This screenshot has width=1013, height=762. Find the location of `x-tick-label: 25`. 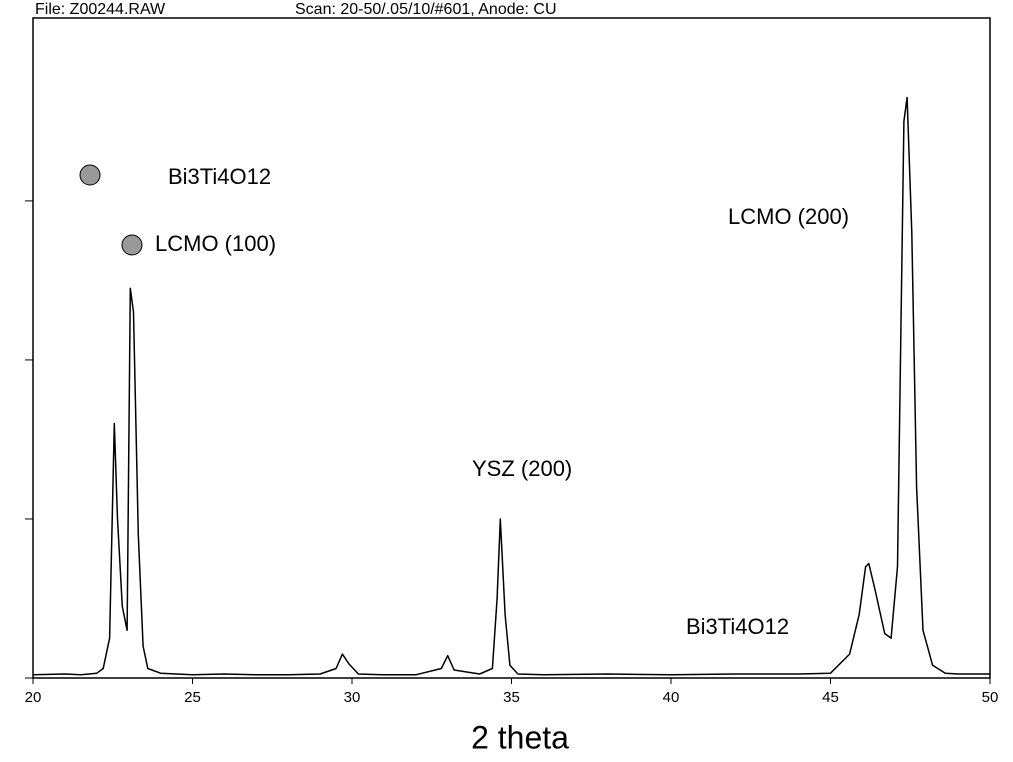

x-tick-label: 25 is located at coordinates (192, 697).